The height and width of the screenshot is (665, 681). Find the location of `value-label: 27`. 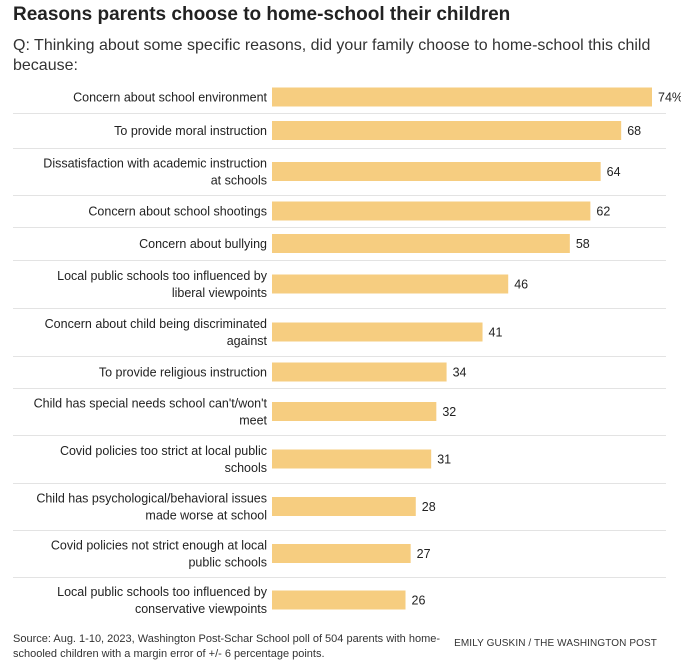

value-label: 27 is located at coordinates (424, 554).